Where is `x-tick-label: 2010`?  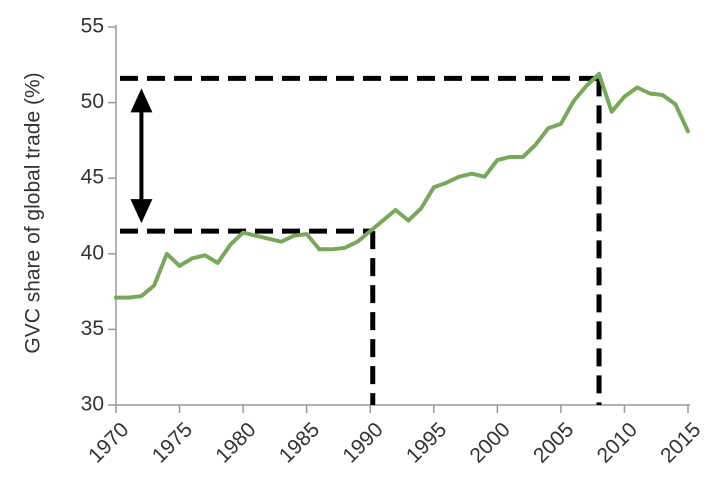
x-tick-label: 2010 is located at coordinates (617, 442).